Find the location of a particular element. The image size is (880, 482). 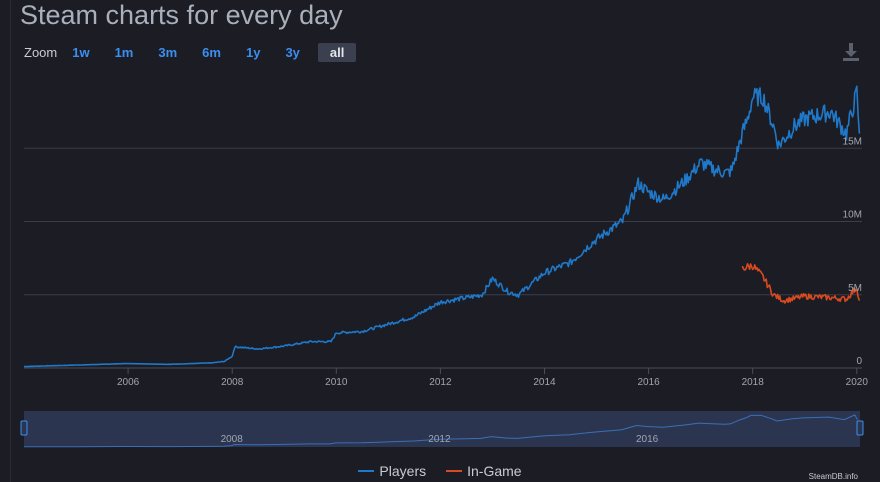

x-tick-label: 2016 is located at coordinates (648, 382).